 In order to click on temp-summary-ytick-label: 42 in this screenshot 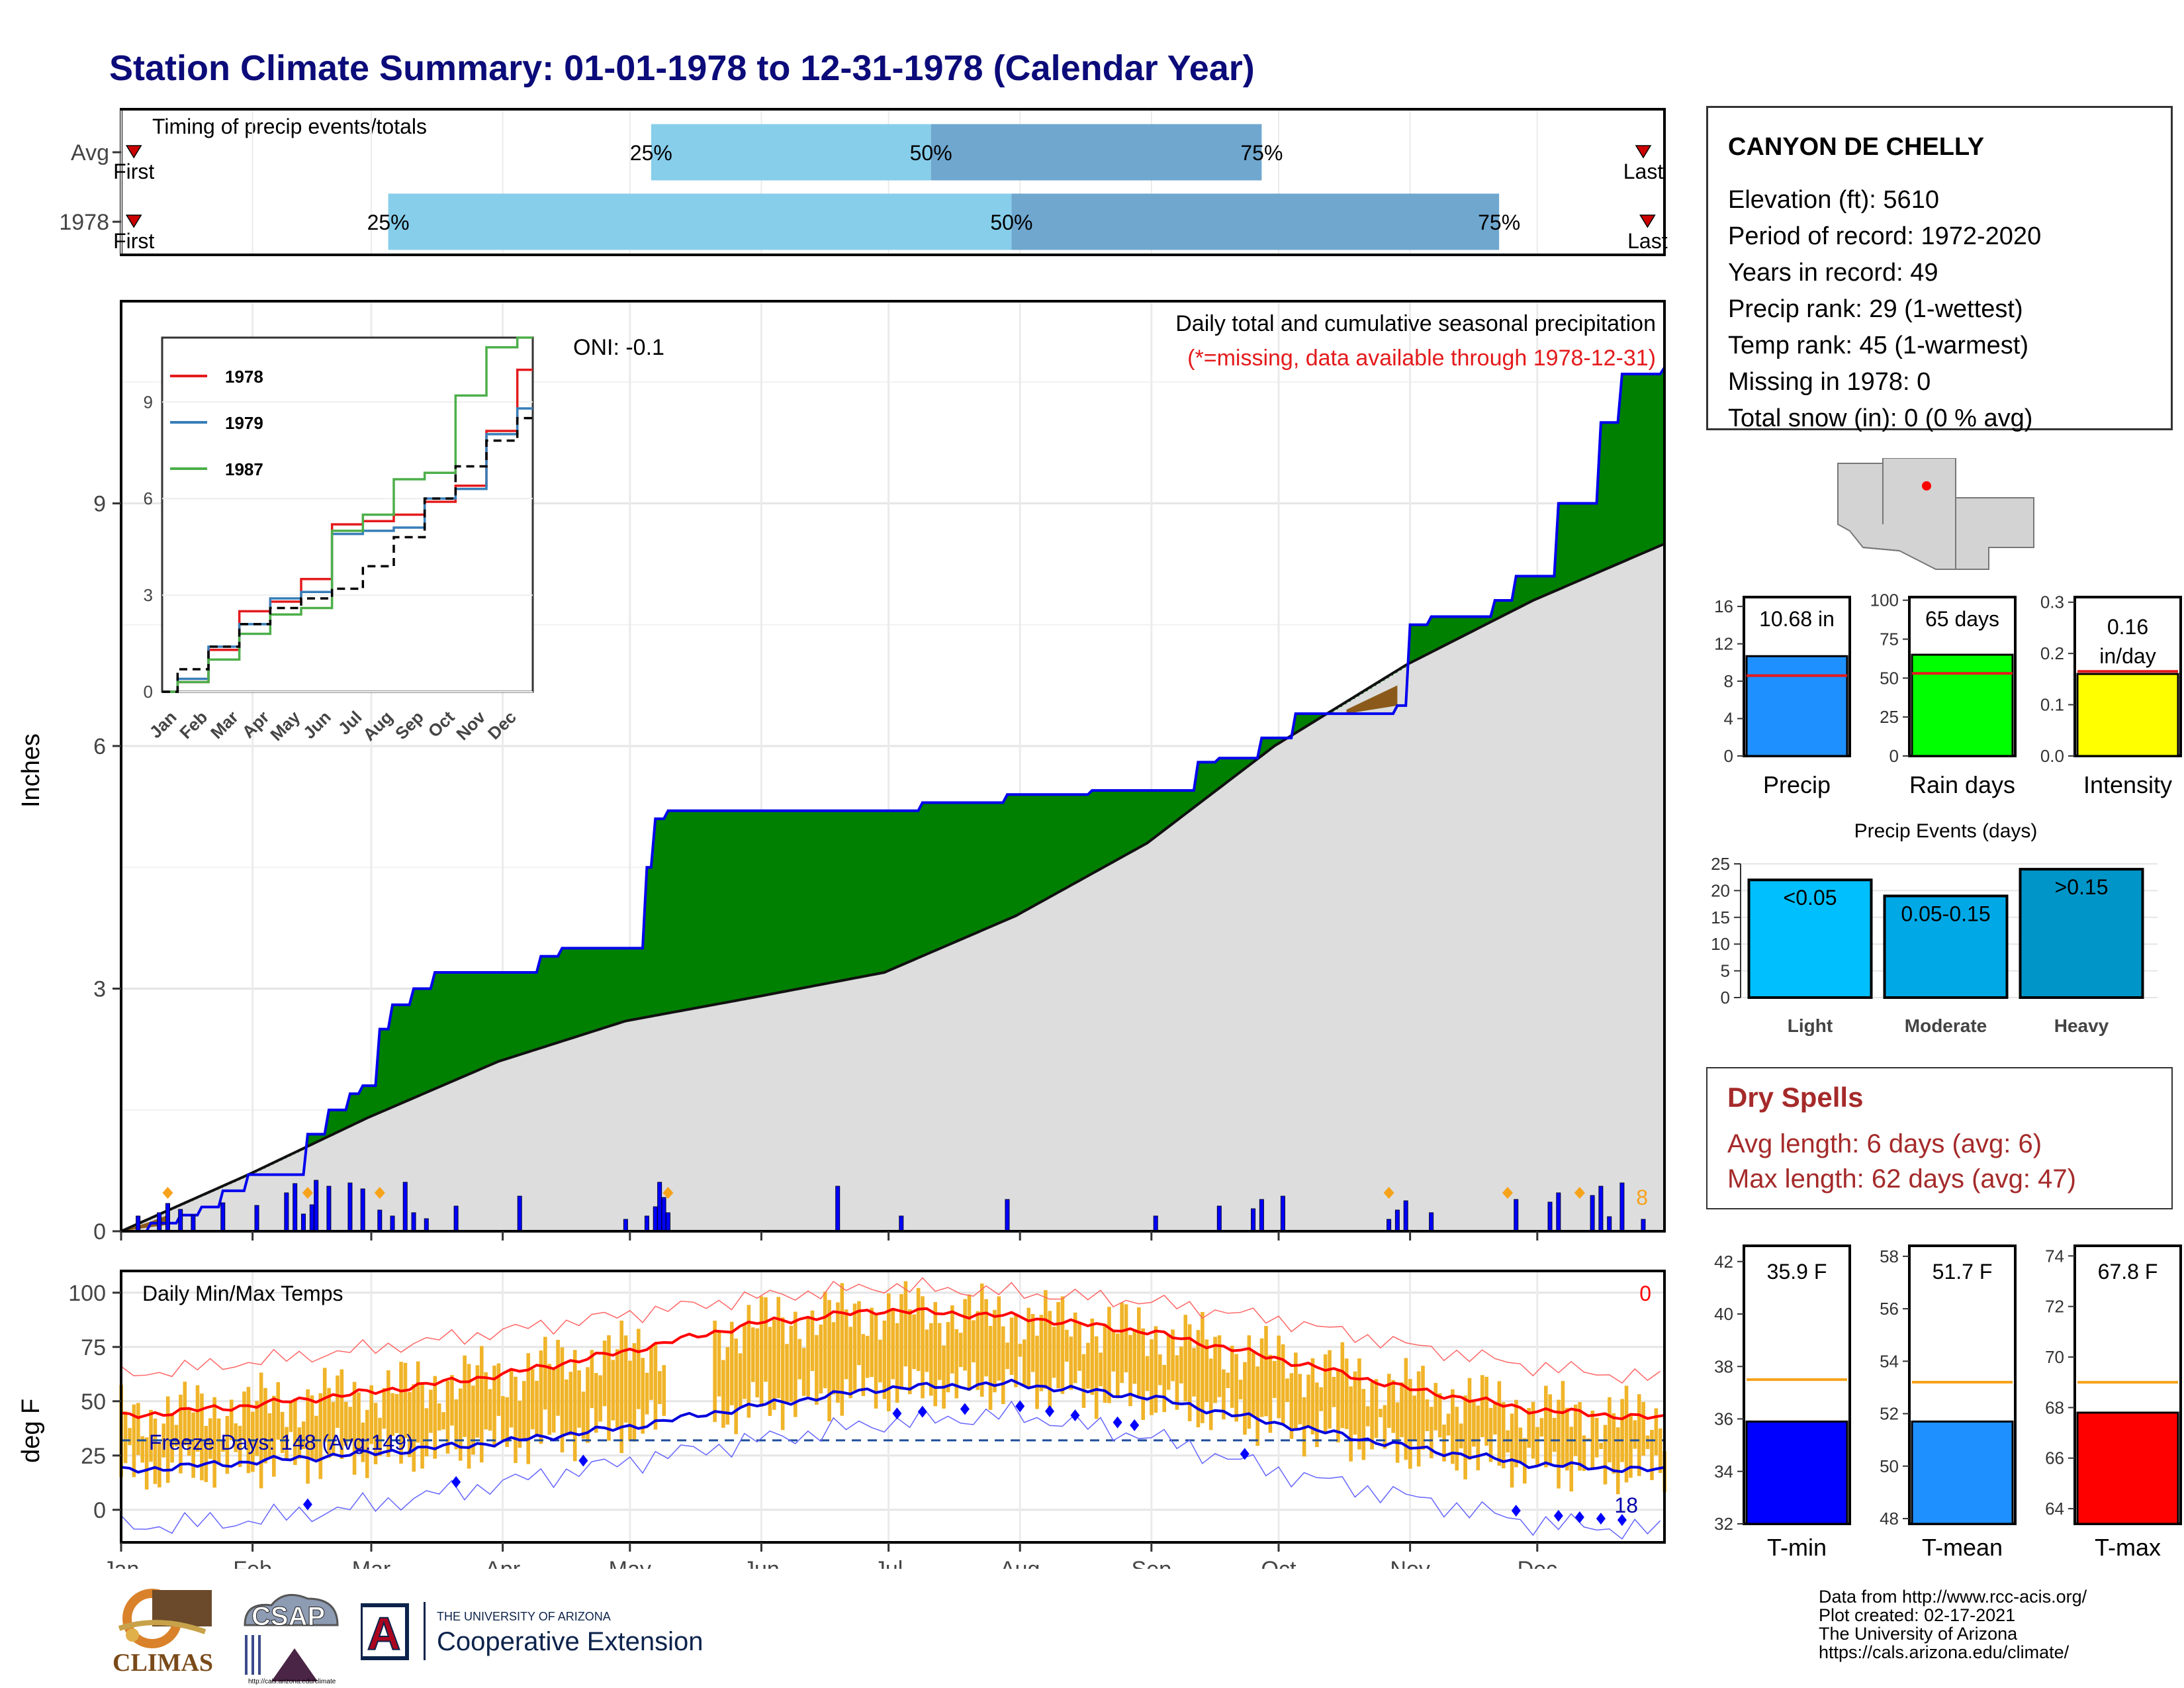, I will do `click(1723, 1262)`.